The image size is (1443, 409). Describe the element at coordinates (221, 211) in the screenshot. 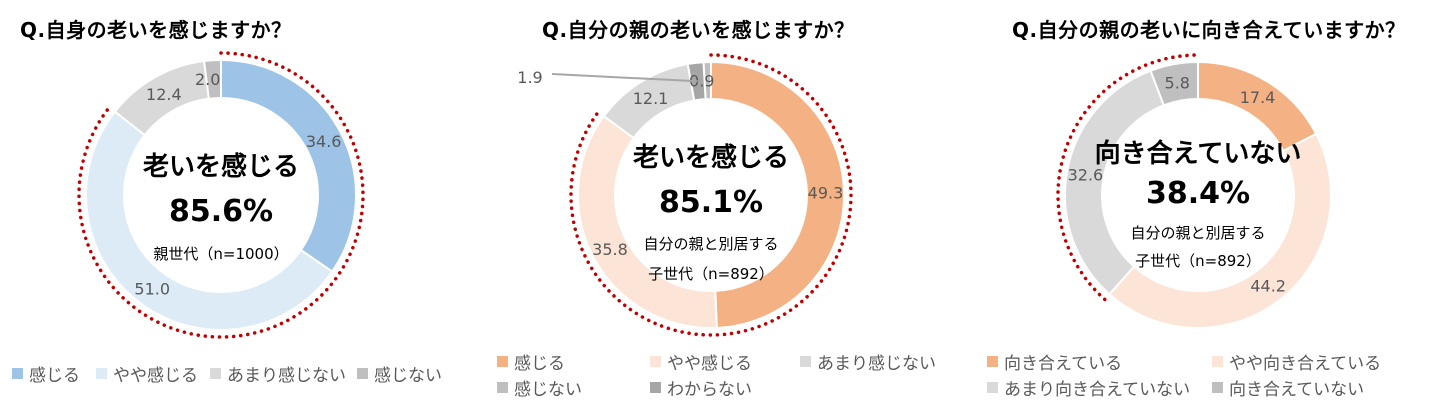

I see `center-percent: 85.6%` at that location.